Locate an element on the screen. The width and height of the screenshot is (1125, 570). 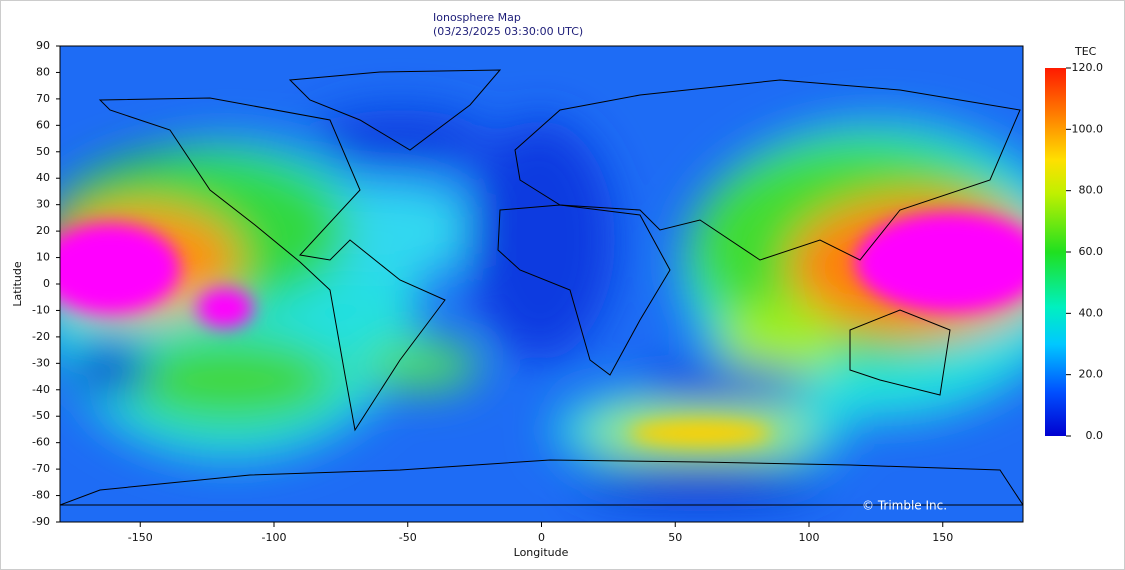
y-tick-label: -40 is located at coordinates (41, 389).